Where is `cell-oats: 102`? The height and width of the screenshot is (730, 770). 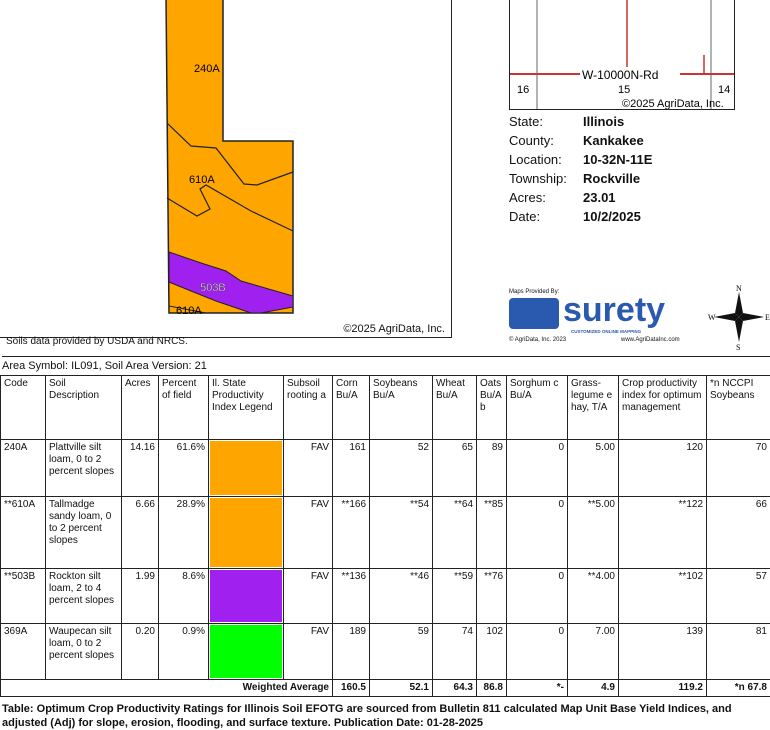 cell-oats: 102 is located at coordinates (492, 652).